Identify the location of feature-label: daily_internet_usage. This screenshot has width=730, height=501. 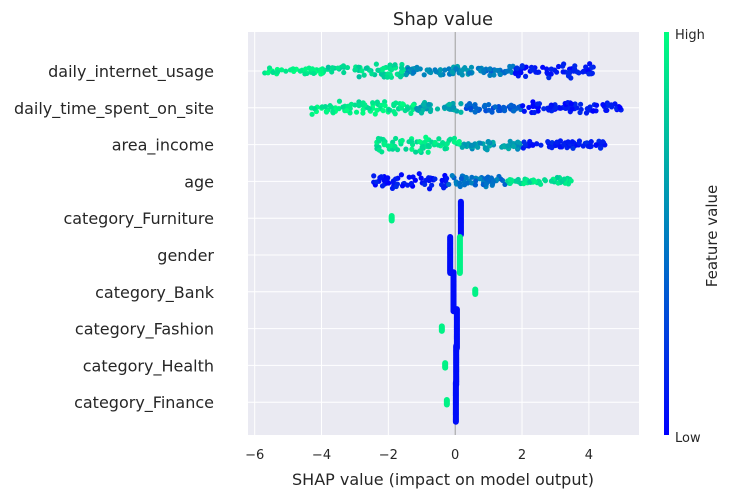
(131, 72).